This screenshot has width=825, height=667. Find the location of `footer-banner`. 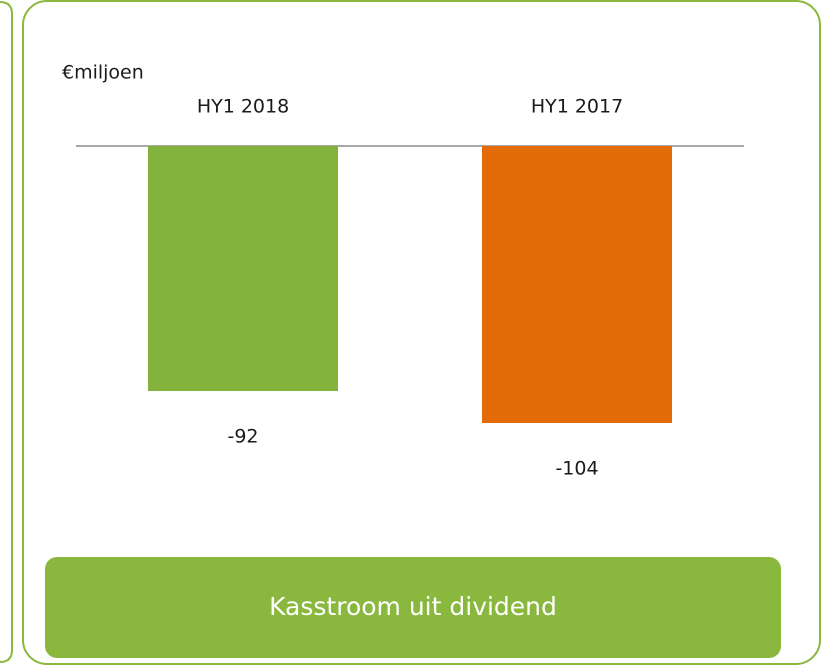

footer-banner is located at coordinates (413, 607).